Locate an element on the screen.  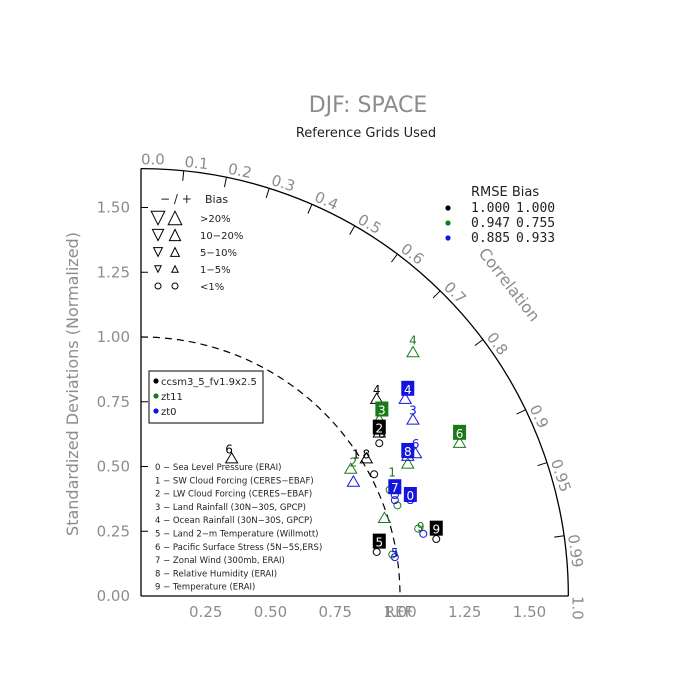
case-list-item: 5 − Land 2−m Temperature (Willmott) is located at coordinates (237, 535).